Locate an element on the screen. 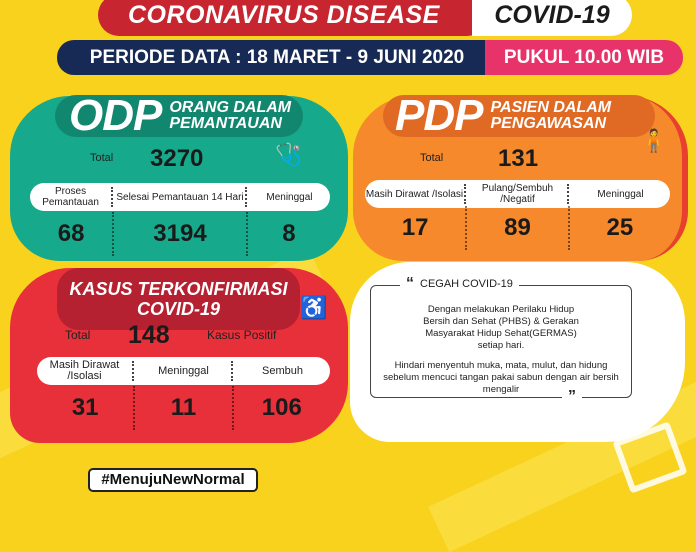 This screenshot has height=552, width=696. iv-drip-patient-icon: 🧍 is located at coordinates (654, 140).